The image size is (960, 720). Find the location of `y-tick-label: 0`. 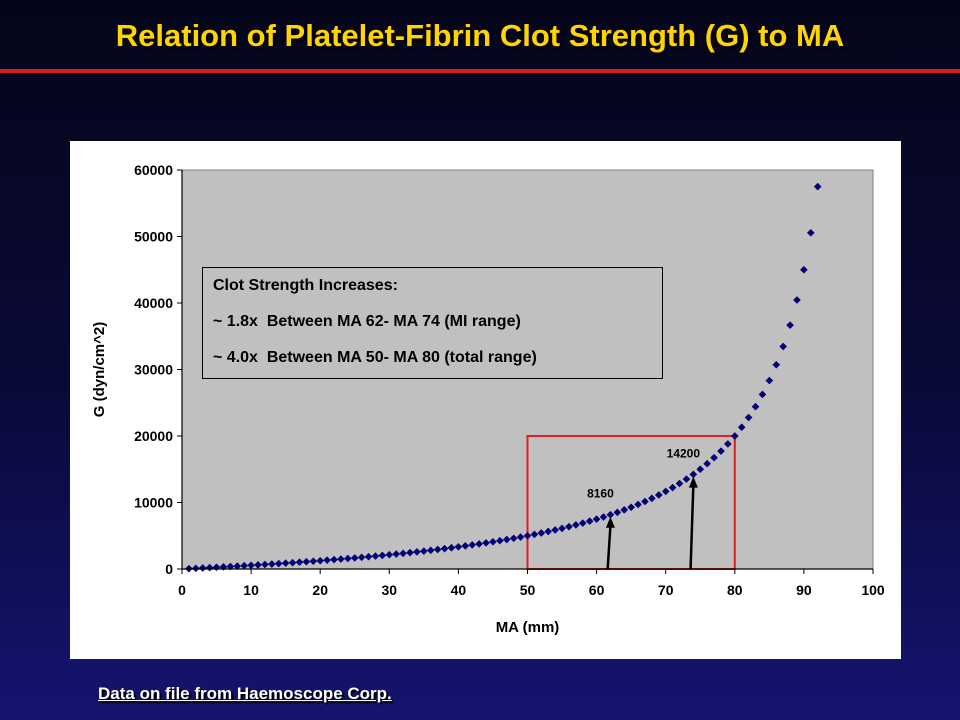

y-tick-label: 0 is located at coordinates (169, 569).